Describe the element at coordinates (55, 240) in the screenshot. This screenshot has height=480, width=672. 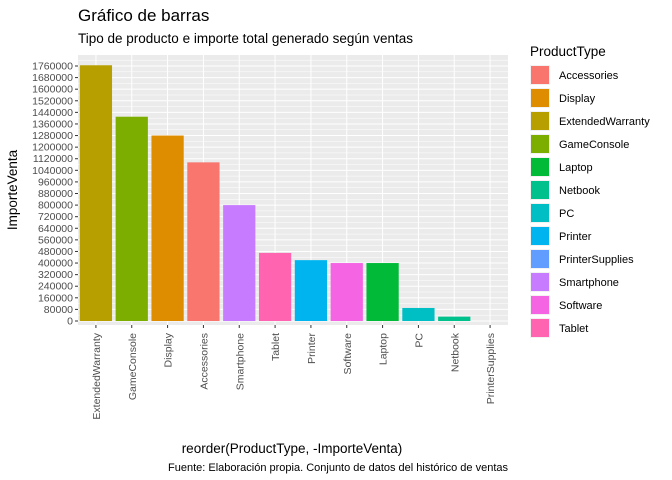
I see `y-tick-label: 560000` at that location.